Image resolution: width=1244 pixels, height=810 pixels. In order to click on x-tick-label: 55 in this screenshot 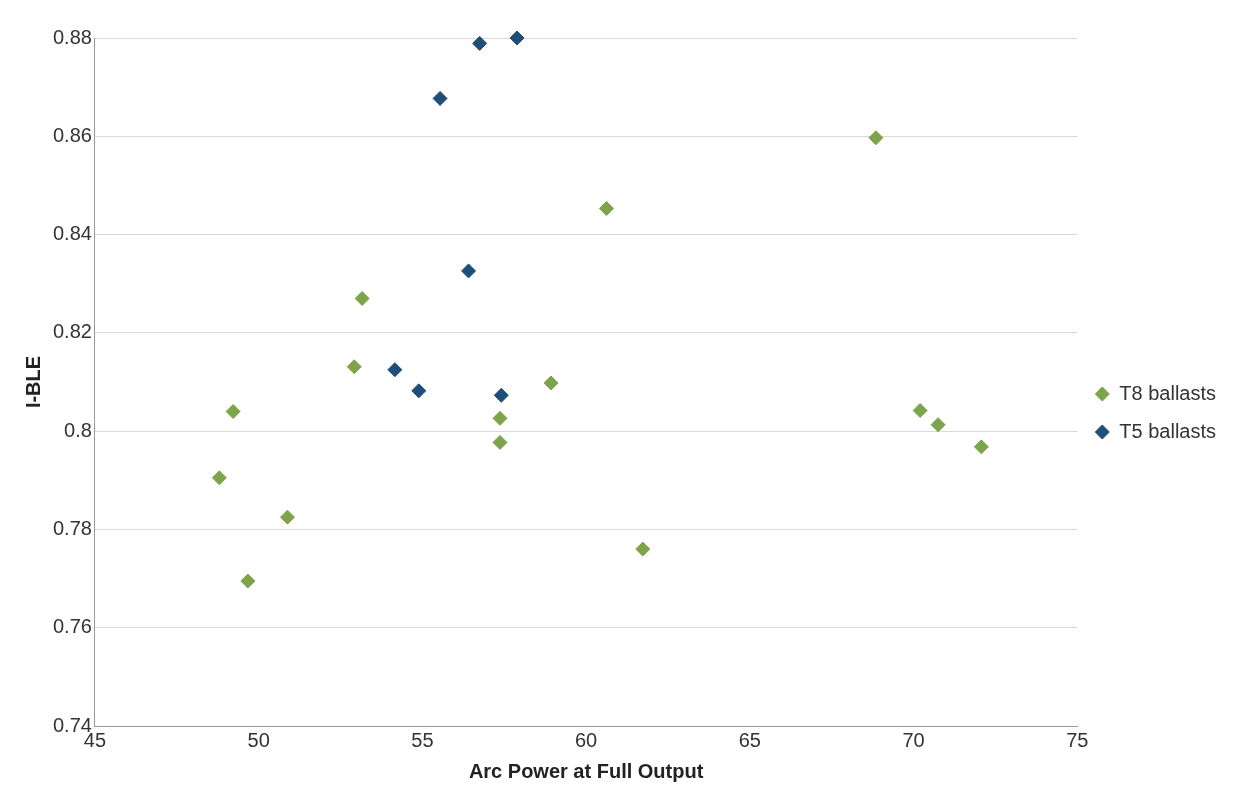, I will do `click(422, 739)`.